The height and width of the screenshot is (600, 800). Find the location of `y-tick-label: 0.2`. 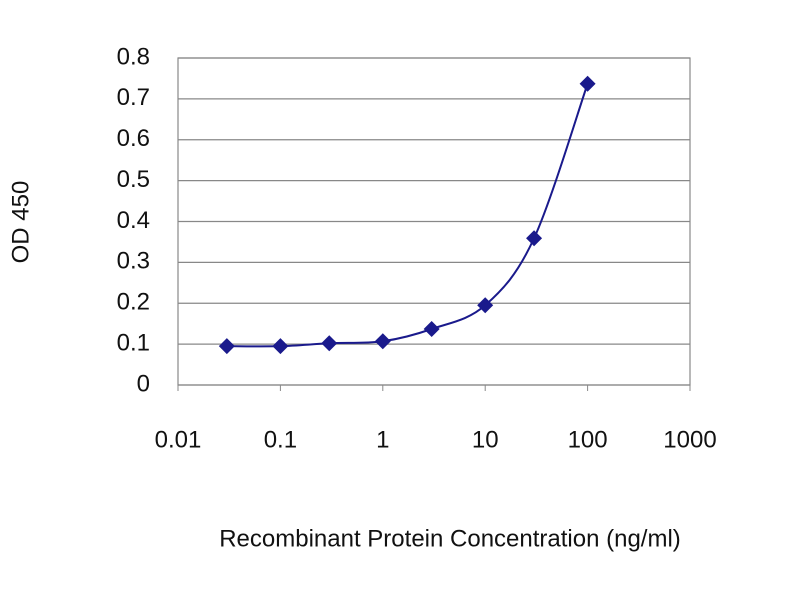

y-tick-label: 0.2 is located at coordinates (133, 302).